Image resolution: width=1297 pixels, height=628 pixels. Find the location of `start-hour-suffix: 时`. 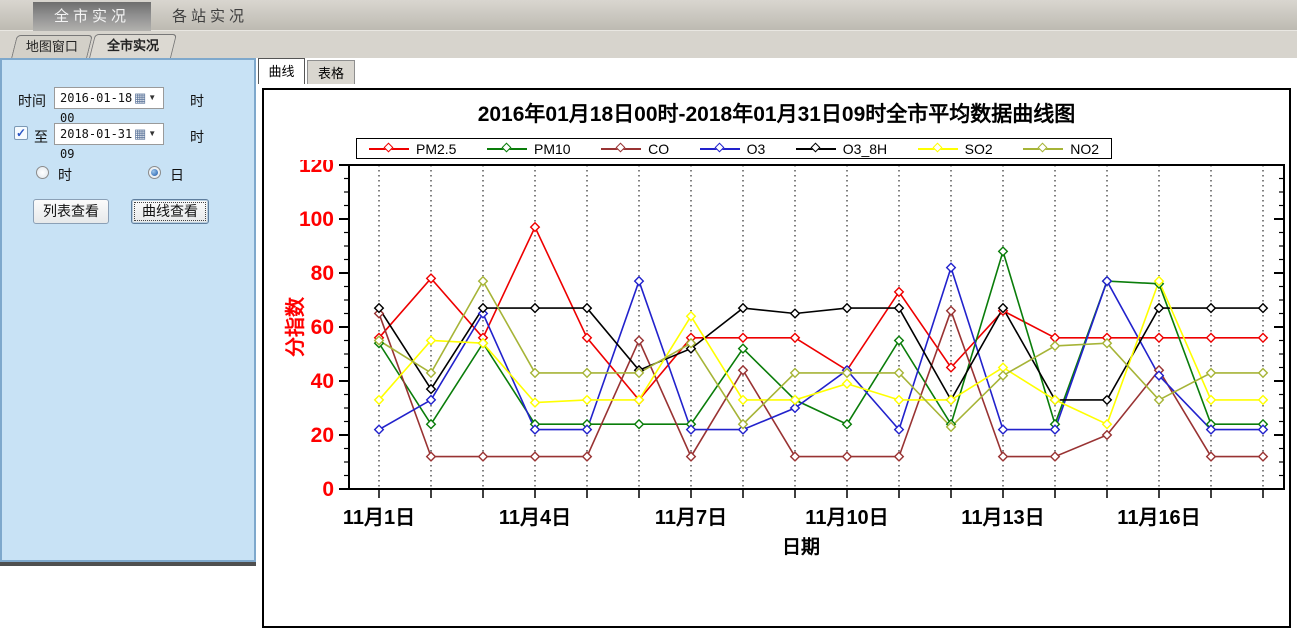

start-hour-suffix: 时 is located at coordinates (197, 101).